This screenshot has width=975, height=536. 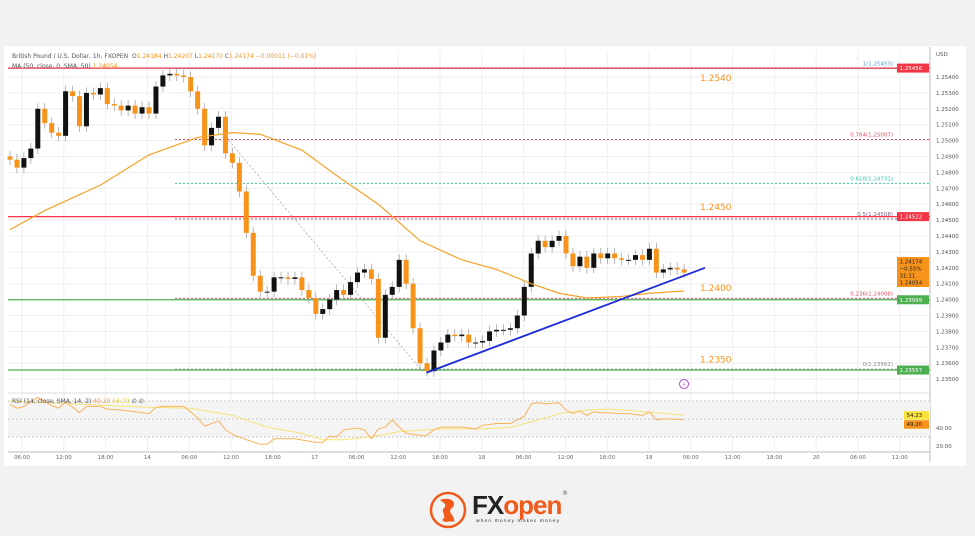 What do you see at coordinates (875, 215) in the screenshot?
I see `fib-level-label: 0.5(1.24508)` at bounding box center [875, 215].